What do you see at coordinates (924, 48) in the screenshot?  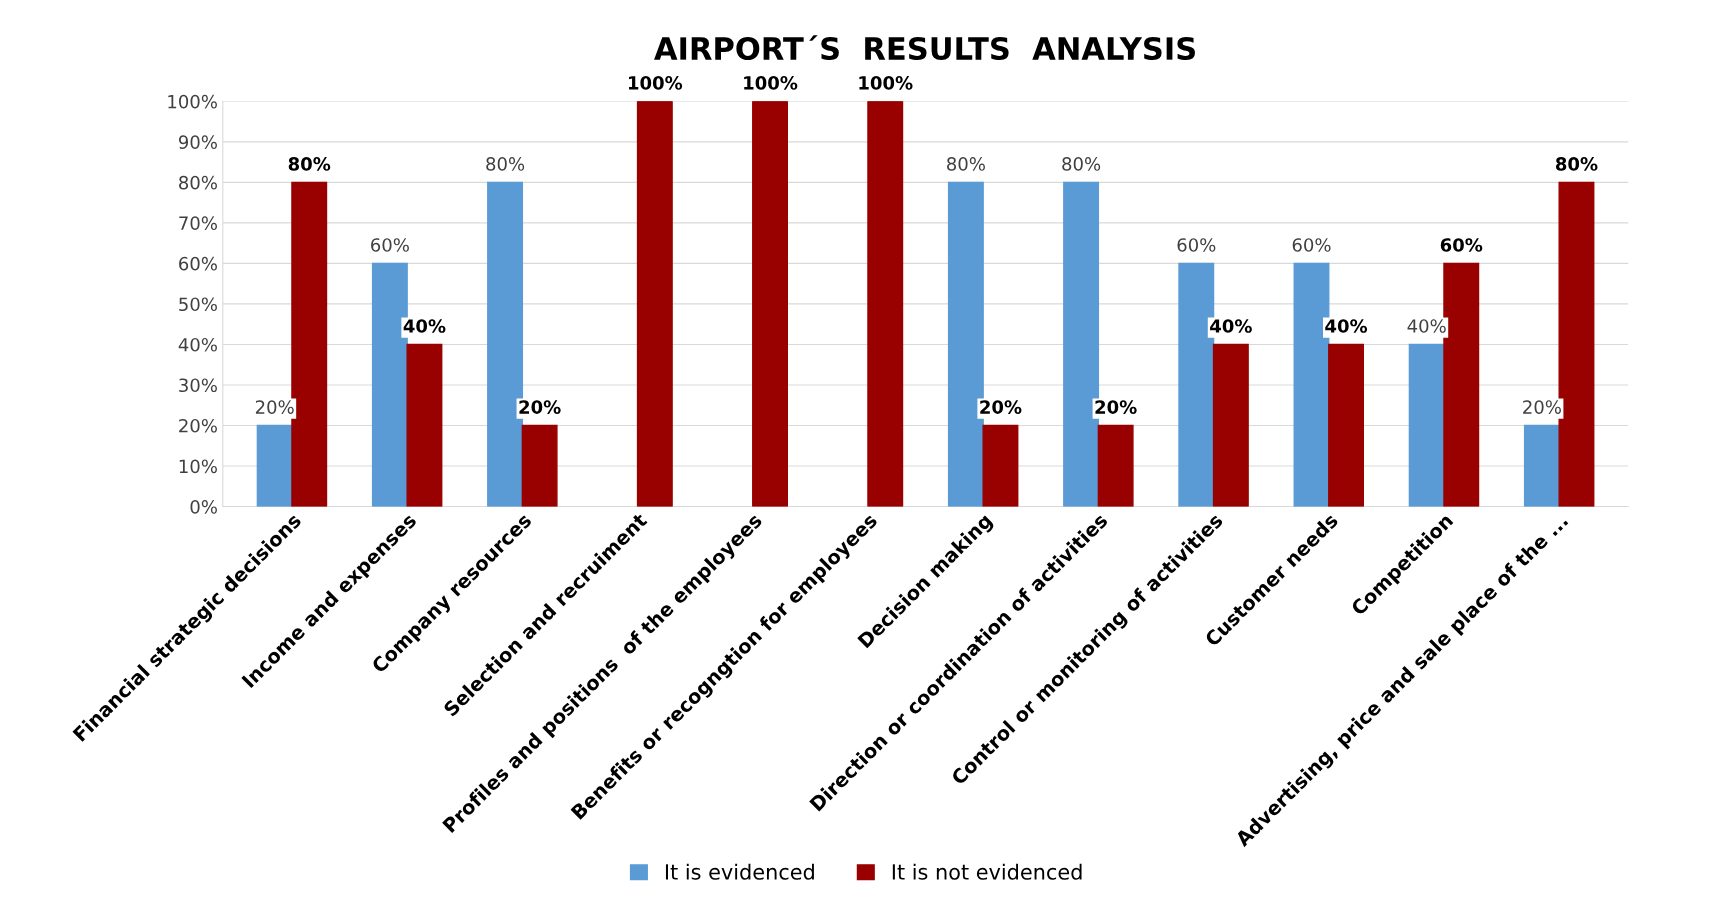 I see `chart-title: AIRPORT´S RESULTS ANALYSIS` at bounding box center [924, 48].